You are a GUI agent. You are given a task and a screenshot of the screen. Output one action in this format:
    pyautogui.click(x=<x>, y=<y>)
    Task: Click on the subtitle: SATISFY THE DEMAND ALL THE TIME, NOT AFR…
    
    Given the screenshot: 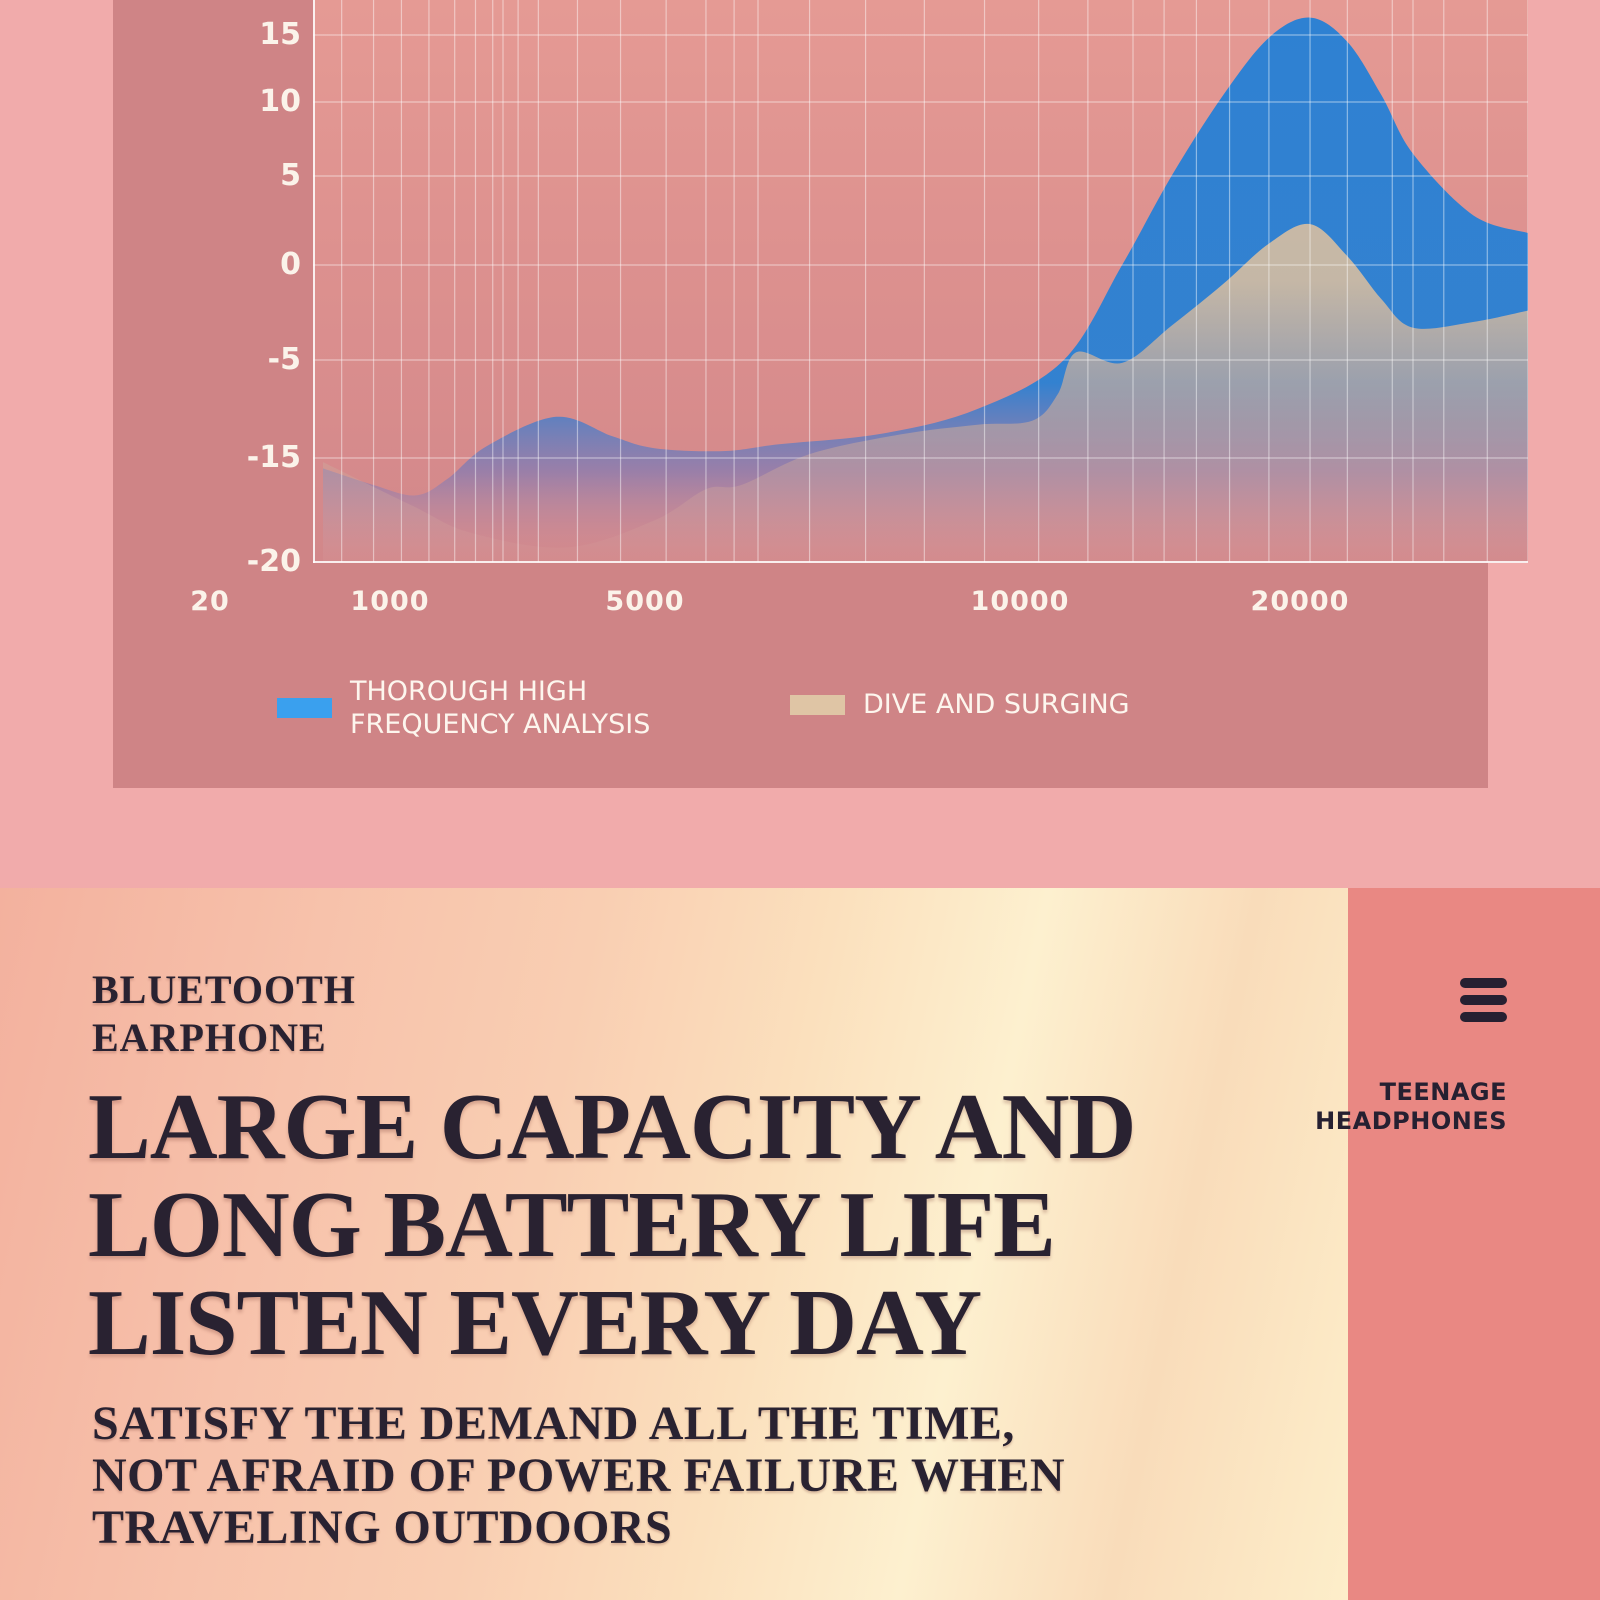 What is the action you would take?
    pyautogui.click(x=578, y=1476)
    